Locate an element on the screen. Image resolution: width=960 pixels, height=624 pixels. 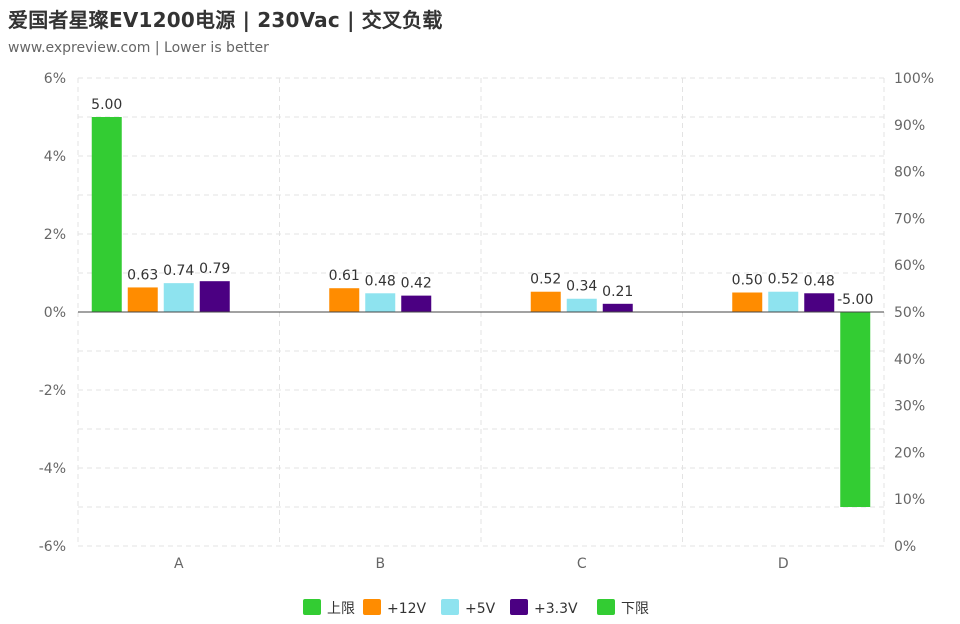
data-label: 0.63 is located at coordinates (142, 275).